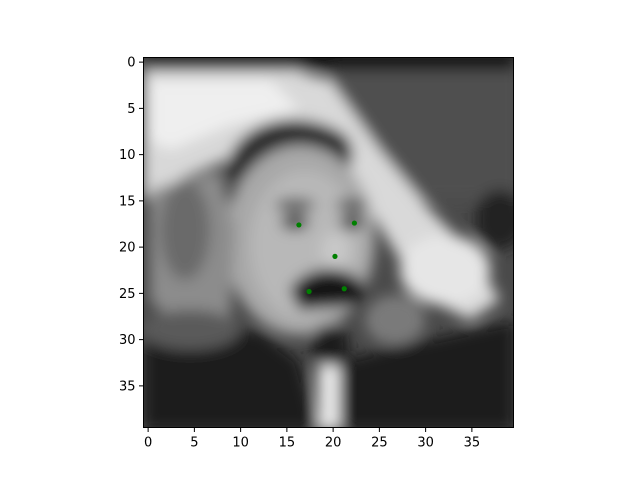 The width and height of the screenshot is (640, 480). I want to click on x-tick-label: 0, so click(148, 443).